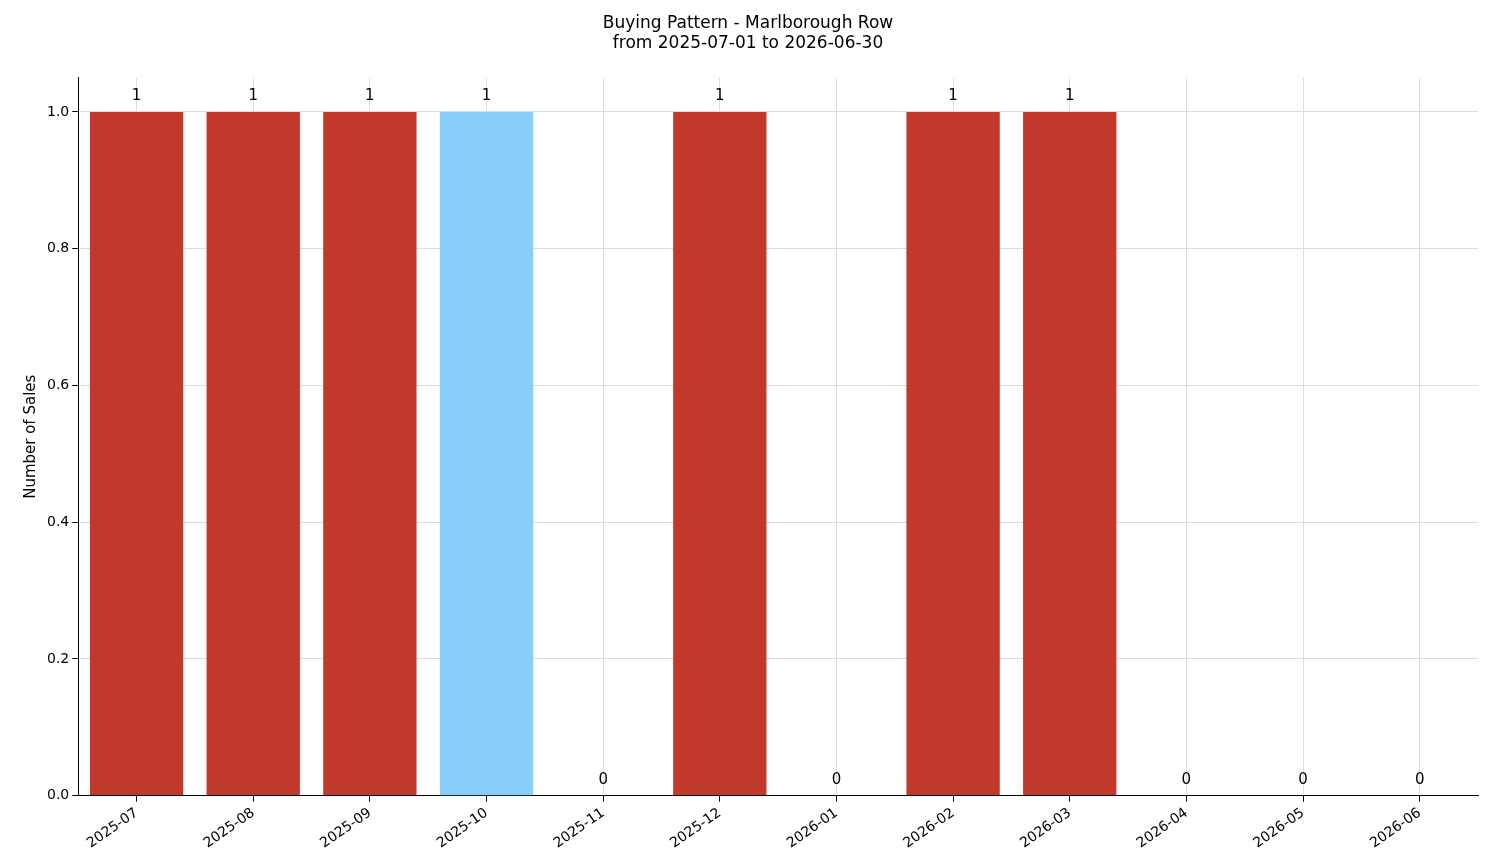 The height and width of the screenshot is (863, 1501). What do you see at coordinates (58, 384) in the screenshot?
I see `y-tick-label: 0.6` at bounding box center [58, 384].